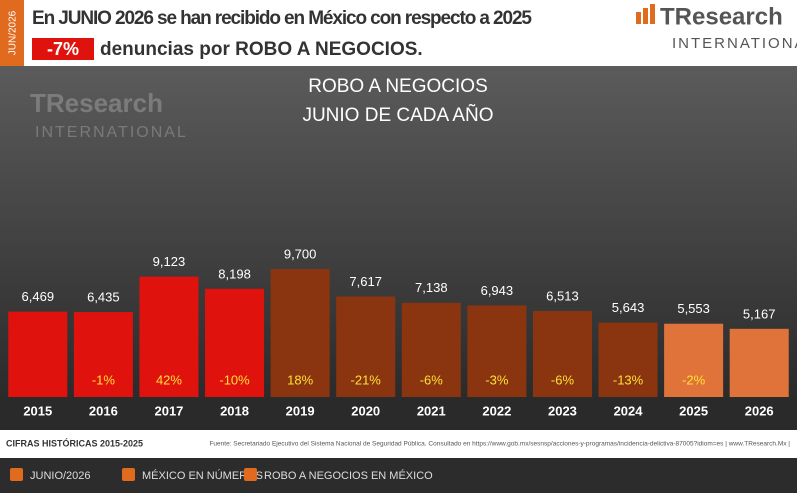 The height and width of the screenshot is (498, 797). Describe the element at coordinates (60, 476) in the screenshot. I see `nav-item: JUNIO/2026` at that location.